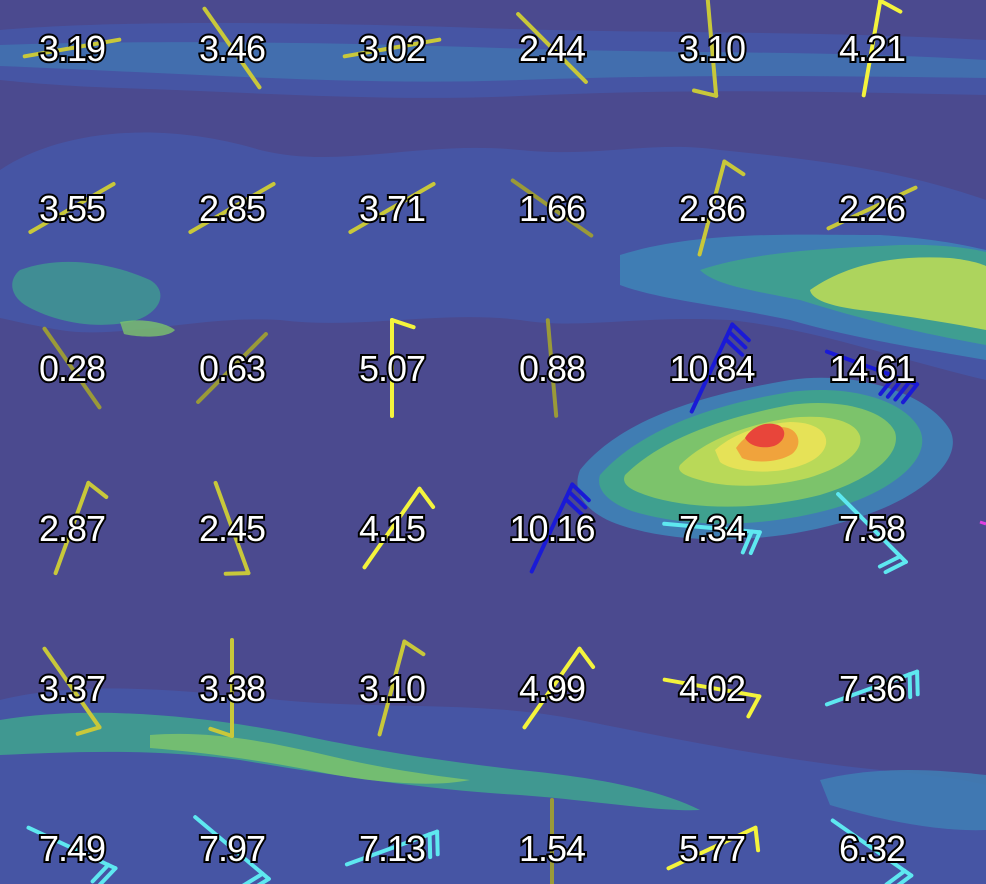  What do you see at coordinates (898, 293) in the screenshot?
I see `contour-right-streak-core` at bounding box center [898, 293].